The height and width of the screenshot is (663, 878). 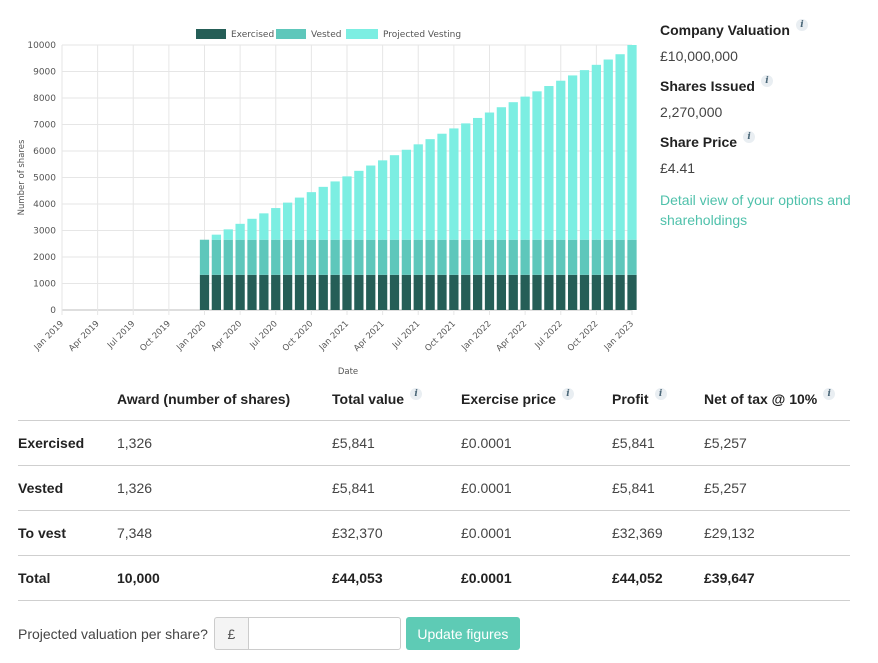 I want to click on cell-award: 7,348, so click(x=224, y=533).